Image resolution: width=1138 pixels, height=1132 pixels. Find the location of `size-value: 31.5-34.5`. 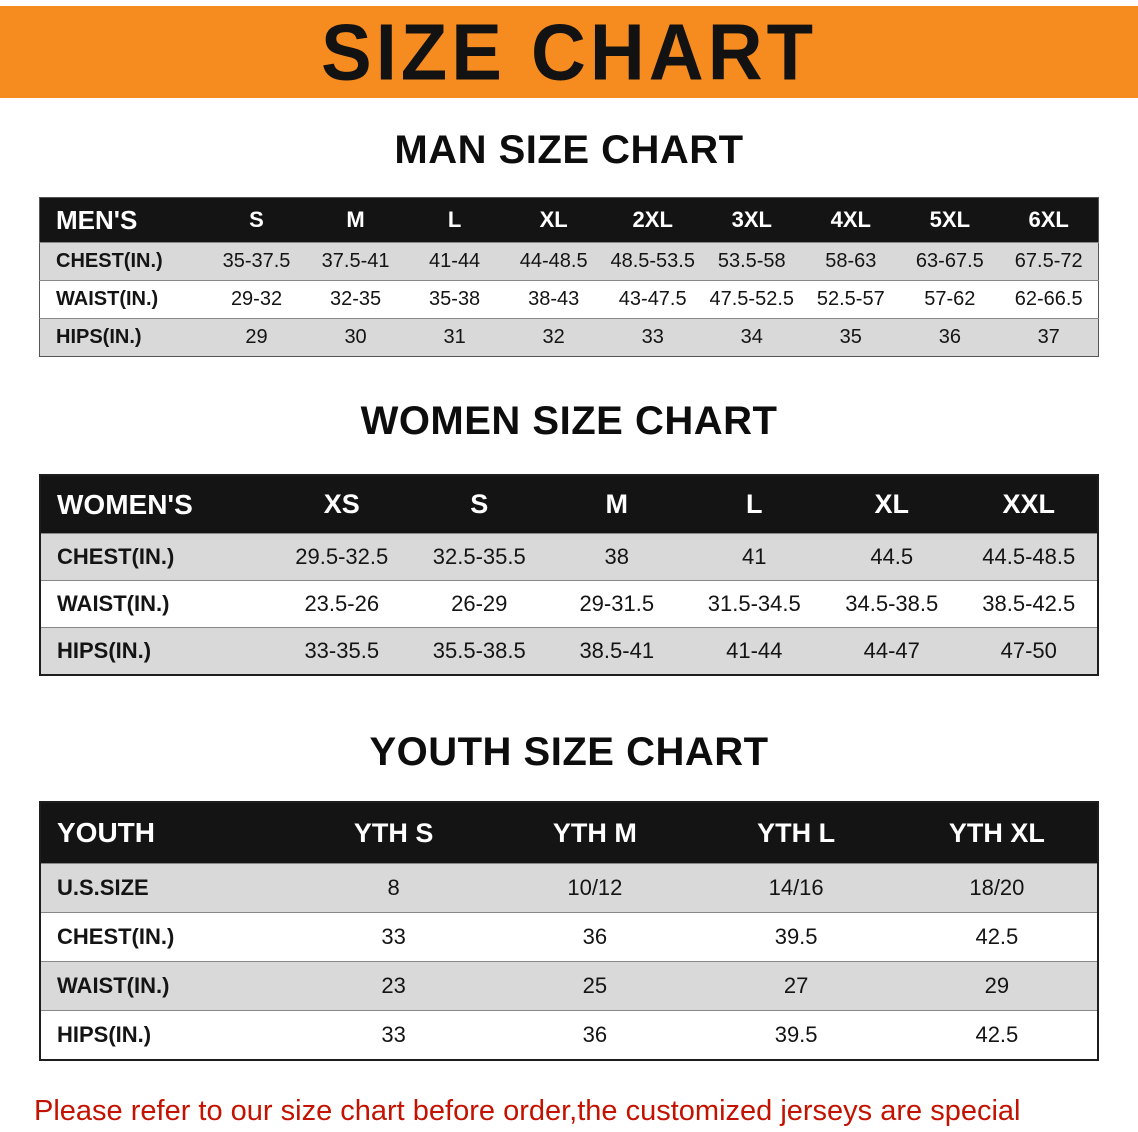

size-value: 31.5-34.5 is located at coordinates (754, 603).